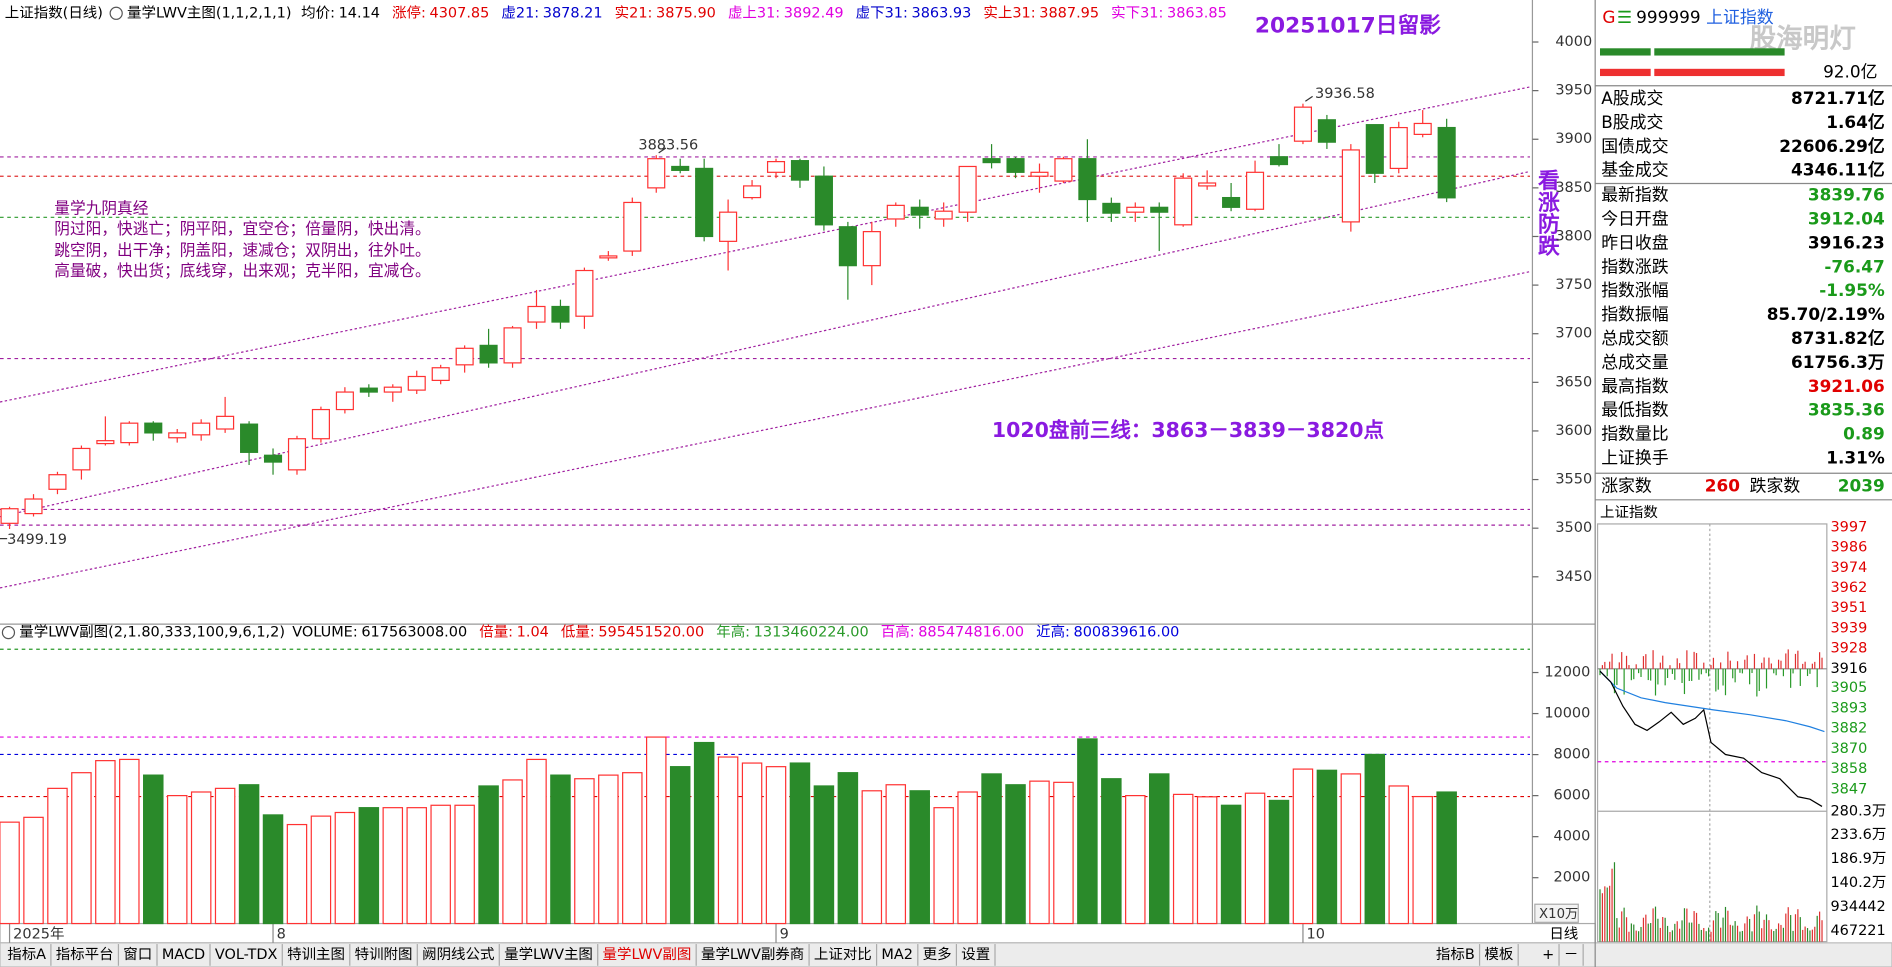 The image size is (1892, 967). What do you see at coordinates (458, 954) in the screenshot?
I see `tab: 阙阴线公式` at bounding box center [458, 954].